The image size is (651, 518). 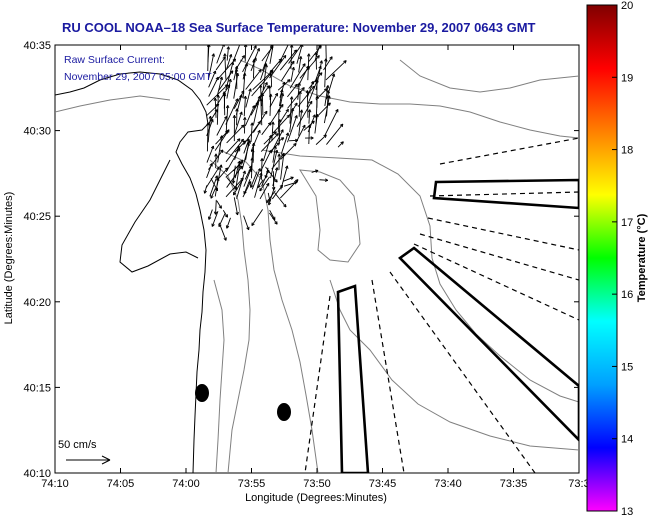 What do you see at coordinates (627, 367) in the screenshot?
I see `colorbar-tick-label: 15` at bounding box center [627, 367].